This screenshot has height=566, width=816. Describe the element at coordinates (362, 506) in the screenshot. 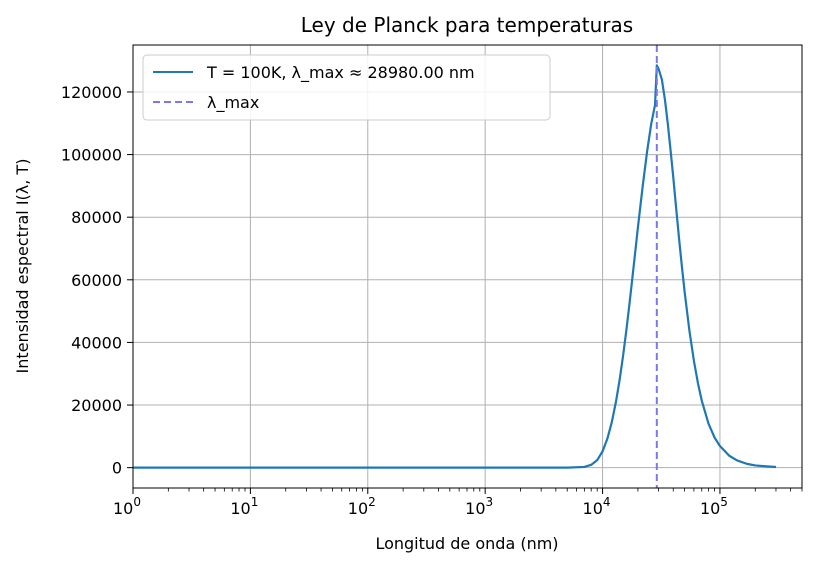

I see `x-tick-label-2: 10²` at that location.